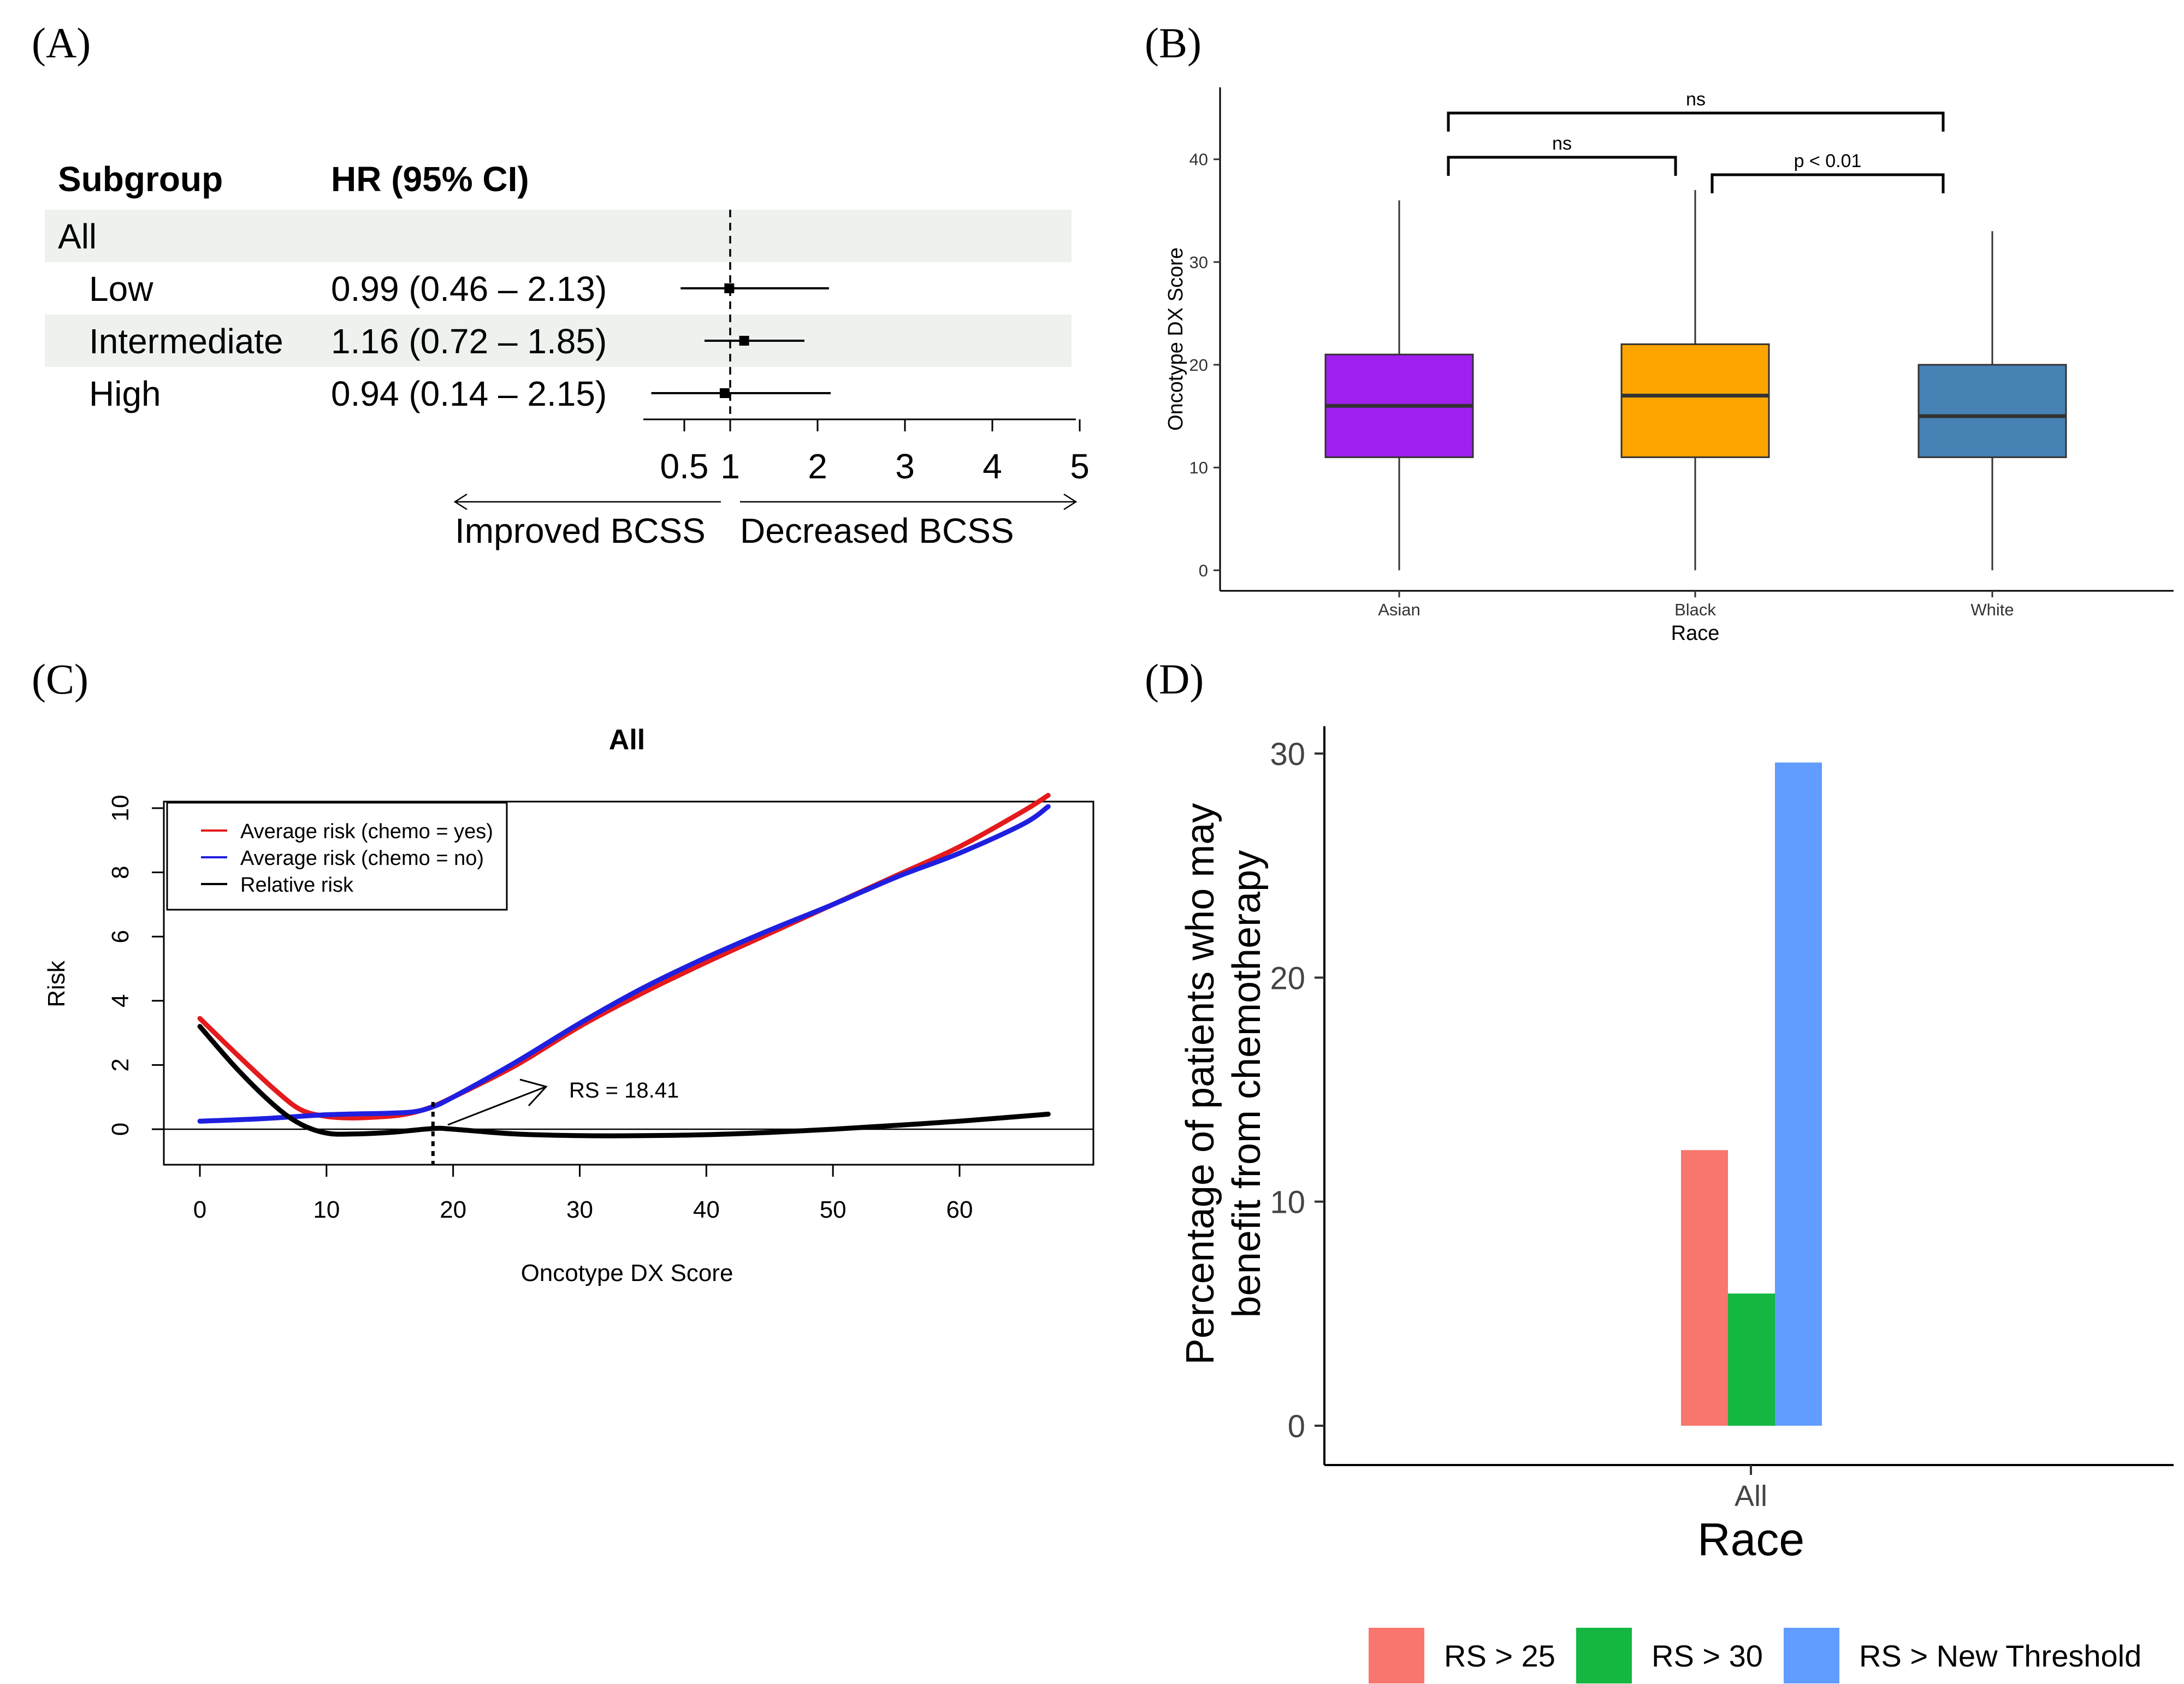  I want to click on forest-tick-label-4: 4, so click(992, 466).